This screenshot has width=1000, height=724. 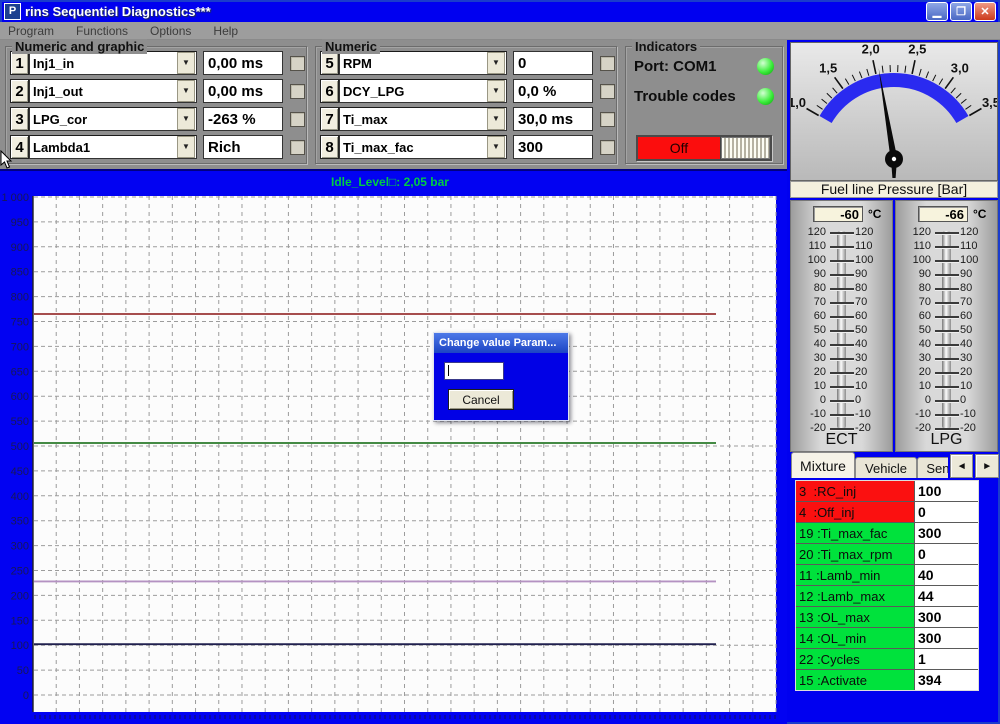 I want to click on table-row: 12 :Lamb_max 44, so click(x=887, y=596).